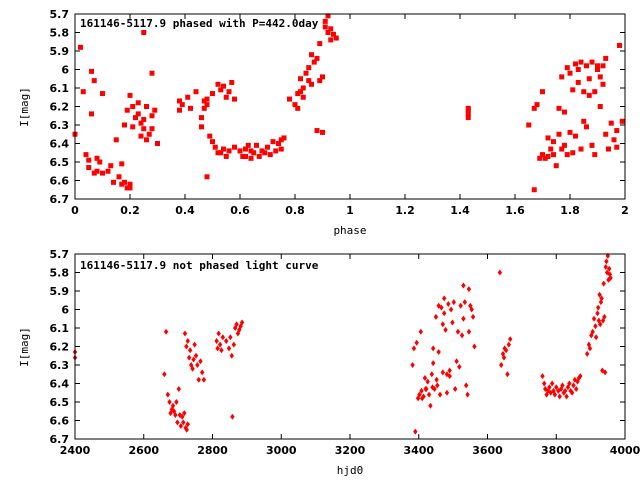 The width and height of the screenshot is (640, 480). I want to click on x-tick-label: 1.8, so click(570, 210).